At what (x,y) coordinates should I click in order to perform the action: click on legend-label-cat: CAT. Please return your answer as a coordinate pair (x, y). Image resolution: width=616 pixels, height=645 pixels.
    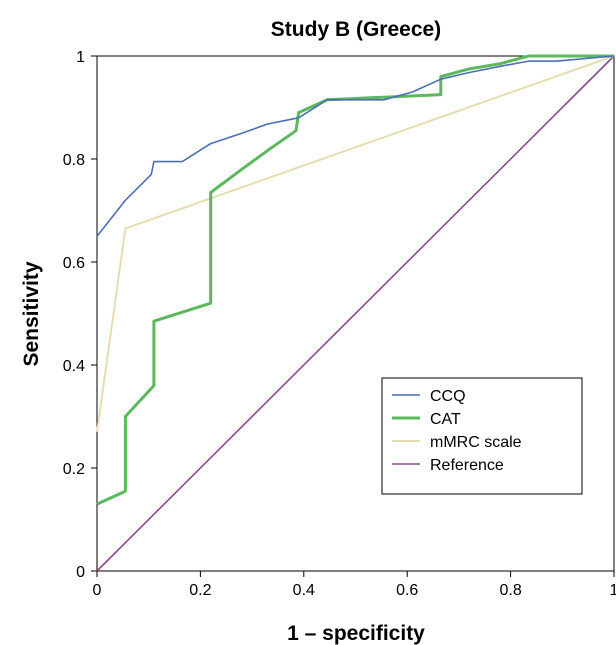
    Looking at the image, I should click on (445, 419).